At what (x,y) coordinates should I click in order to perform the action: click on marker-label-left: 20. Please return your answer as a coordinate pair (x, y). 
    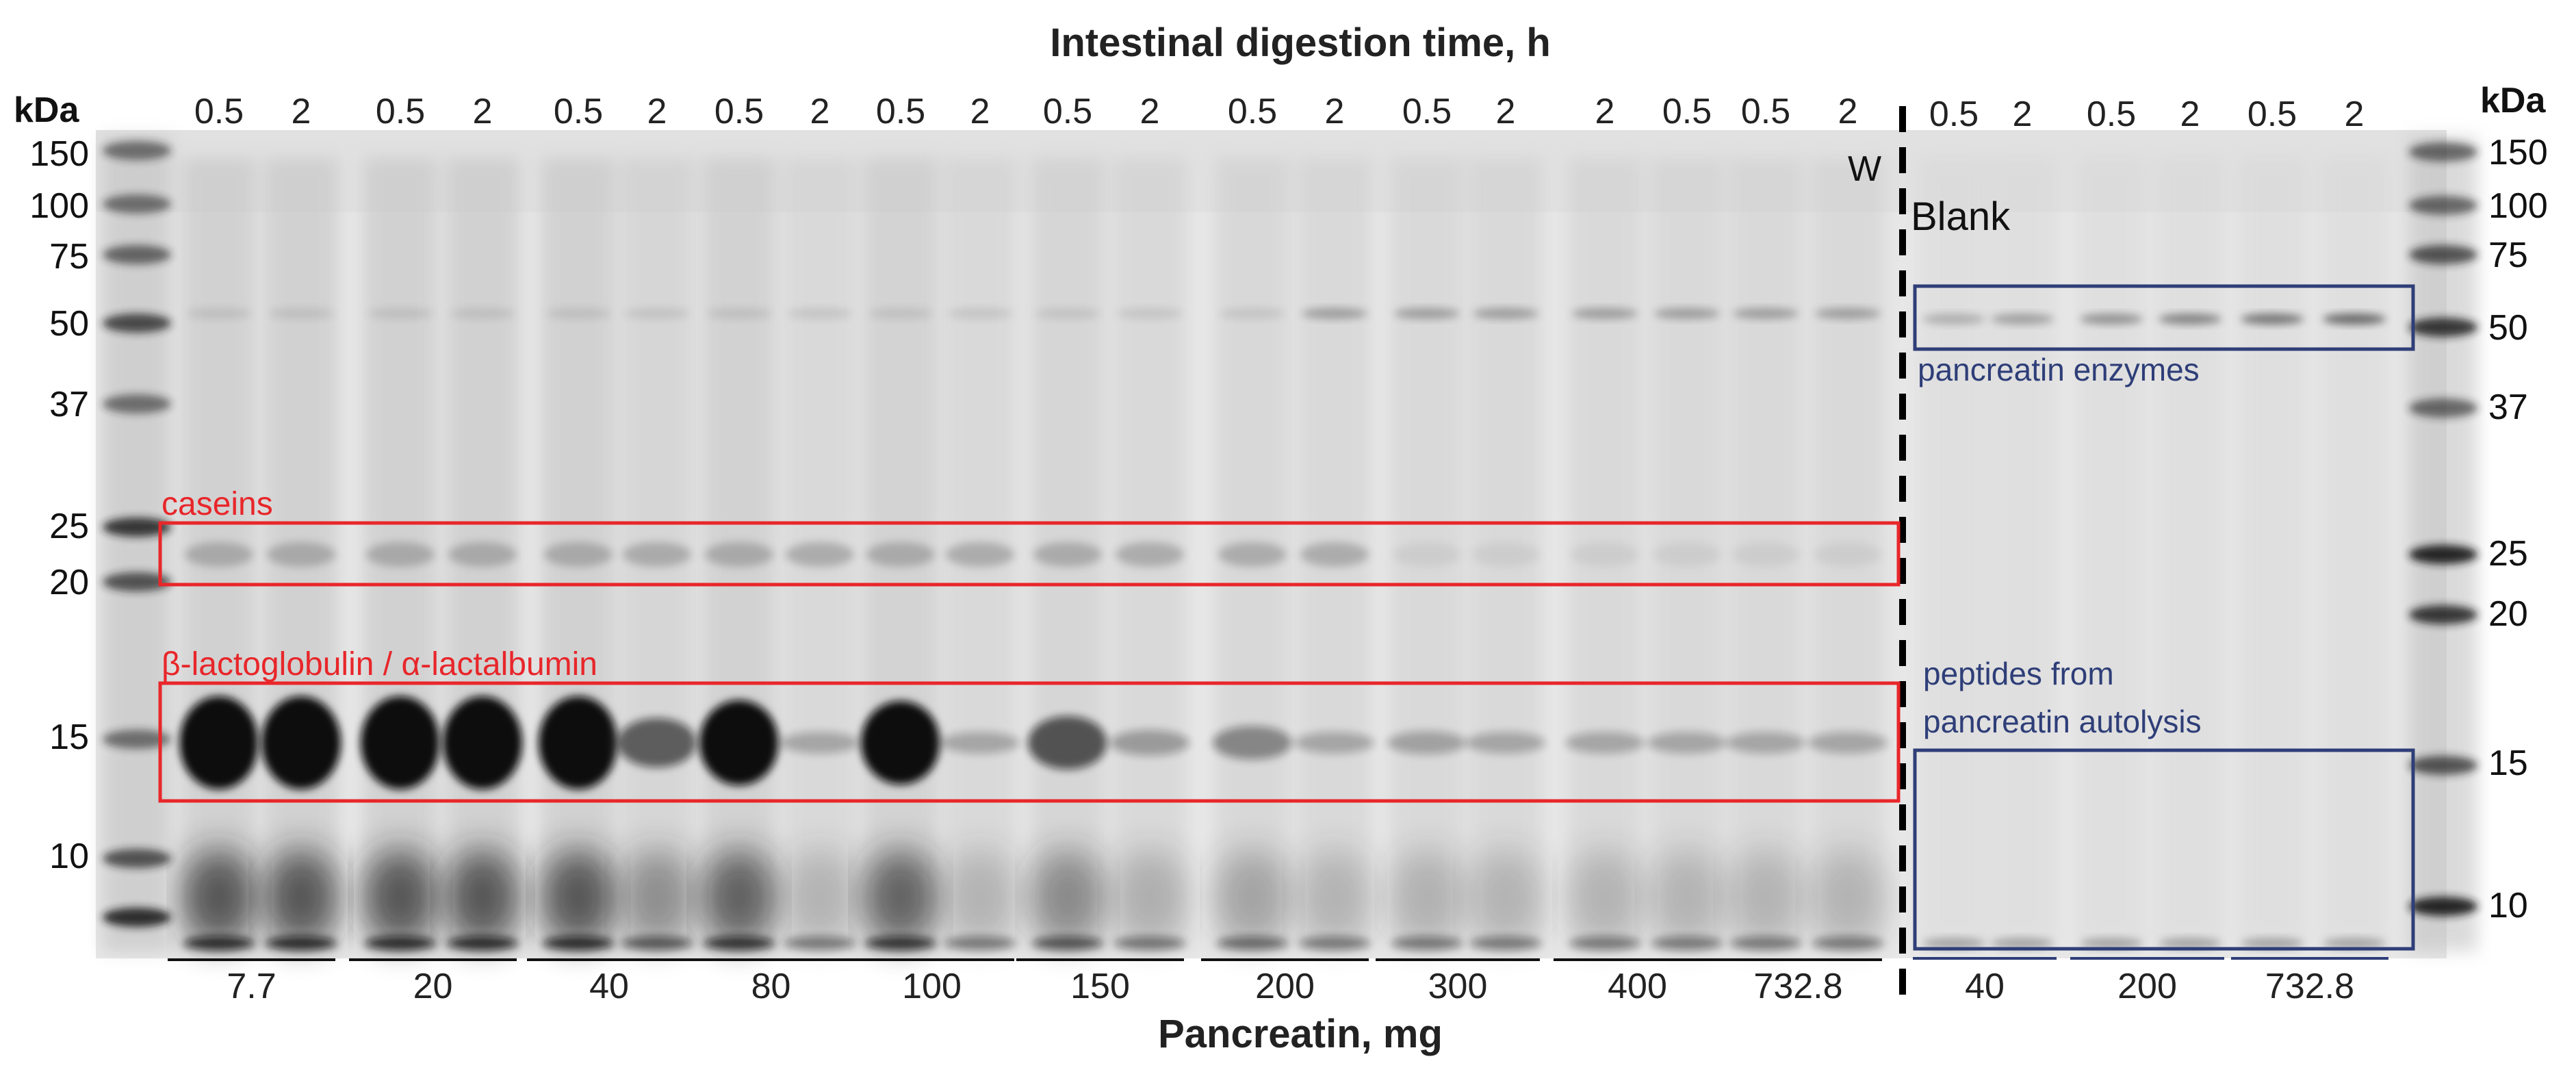
    Looking at the image, I should click on (69, 582).